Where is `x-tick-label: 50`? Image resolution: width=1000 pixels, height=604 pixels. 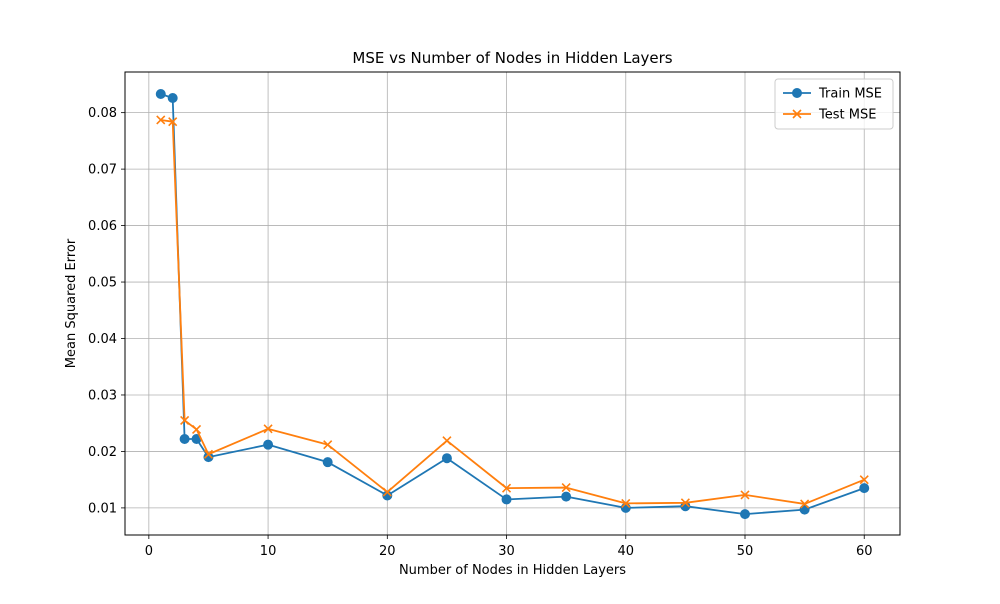 x-tick-label: 50 is located at coordinates (745, 551).